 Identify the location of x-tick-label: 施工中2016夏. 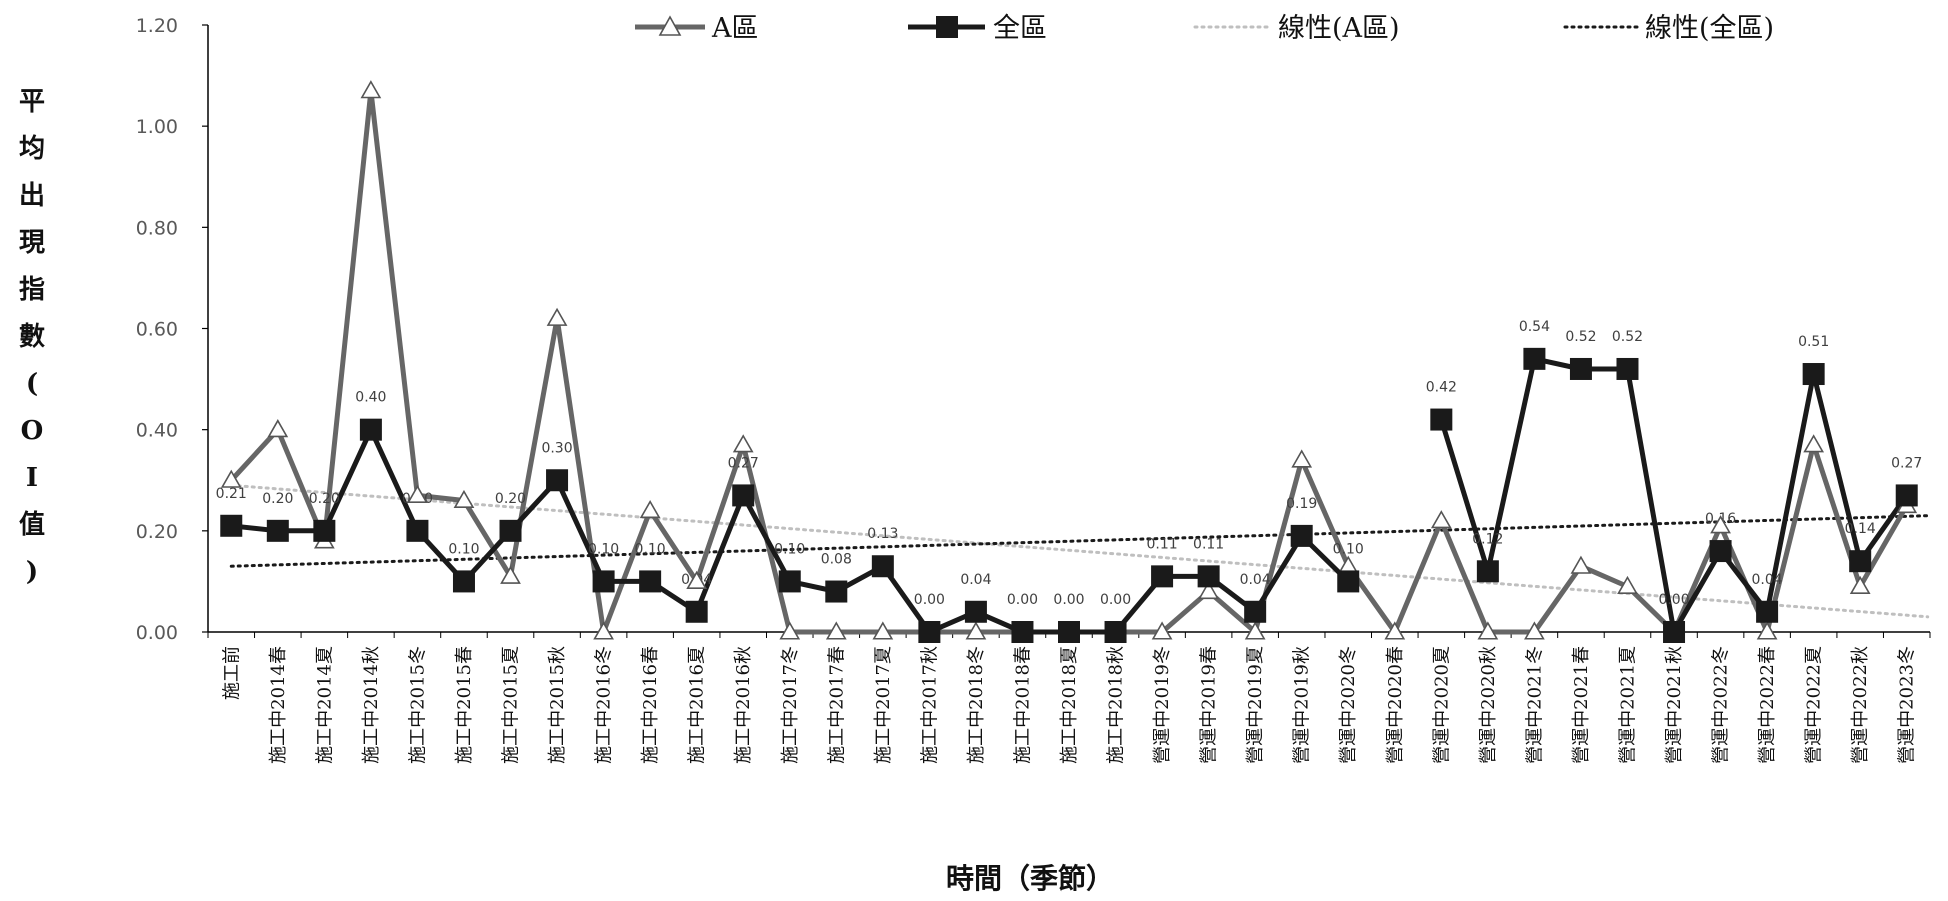
(697, 705).